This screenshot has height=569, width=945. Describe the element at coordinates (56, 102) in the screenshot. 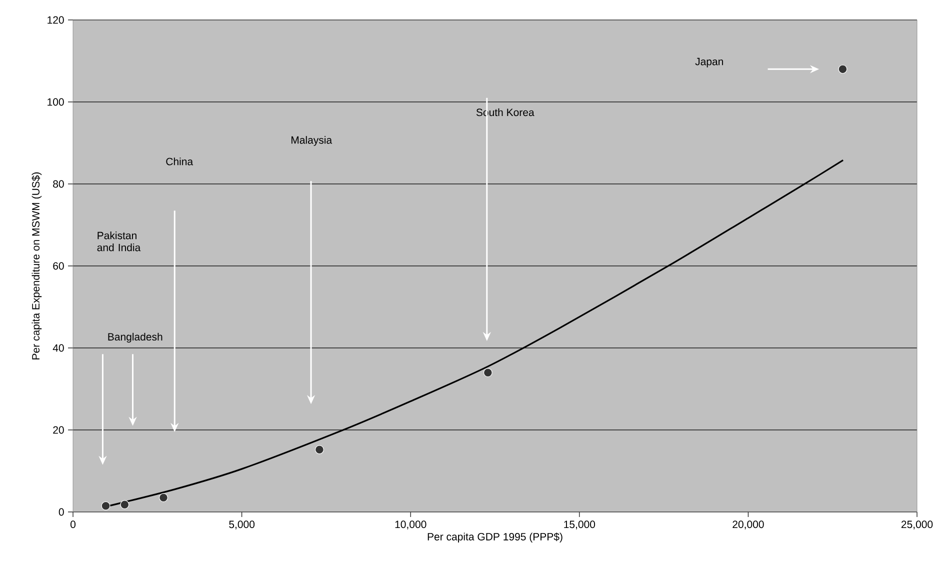

I see `y-tick-label: 100` at that location.